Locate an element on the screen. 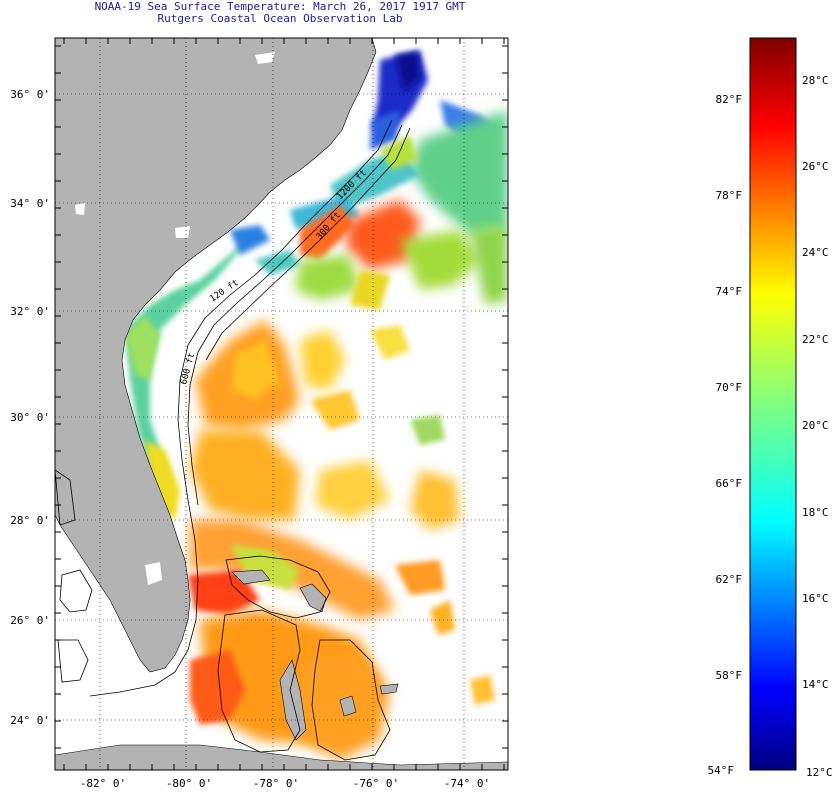 The width and height of the screenshot is (832, 793). celsius-label: 22°C is located at coordinates (815, 339).